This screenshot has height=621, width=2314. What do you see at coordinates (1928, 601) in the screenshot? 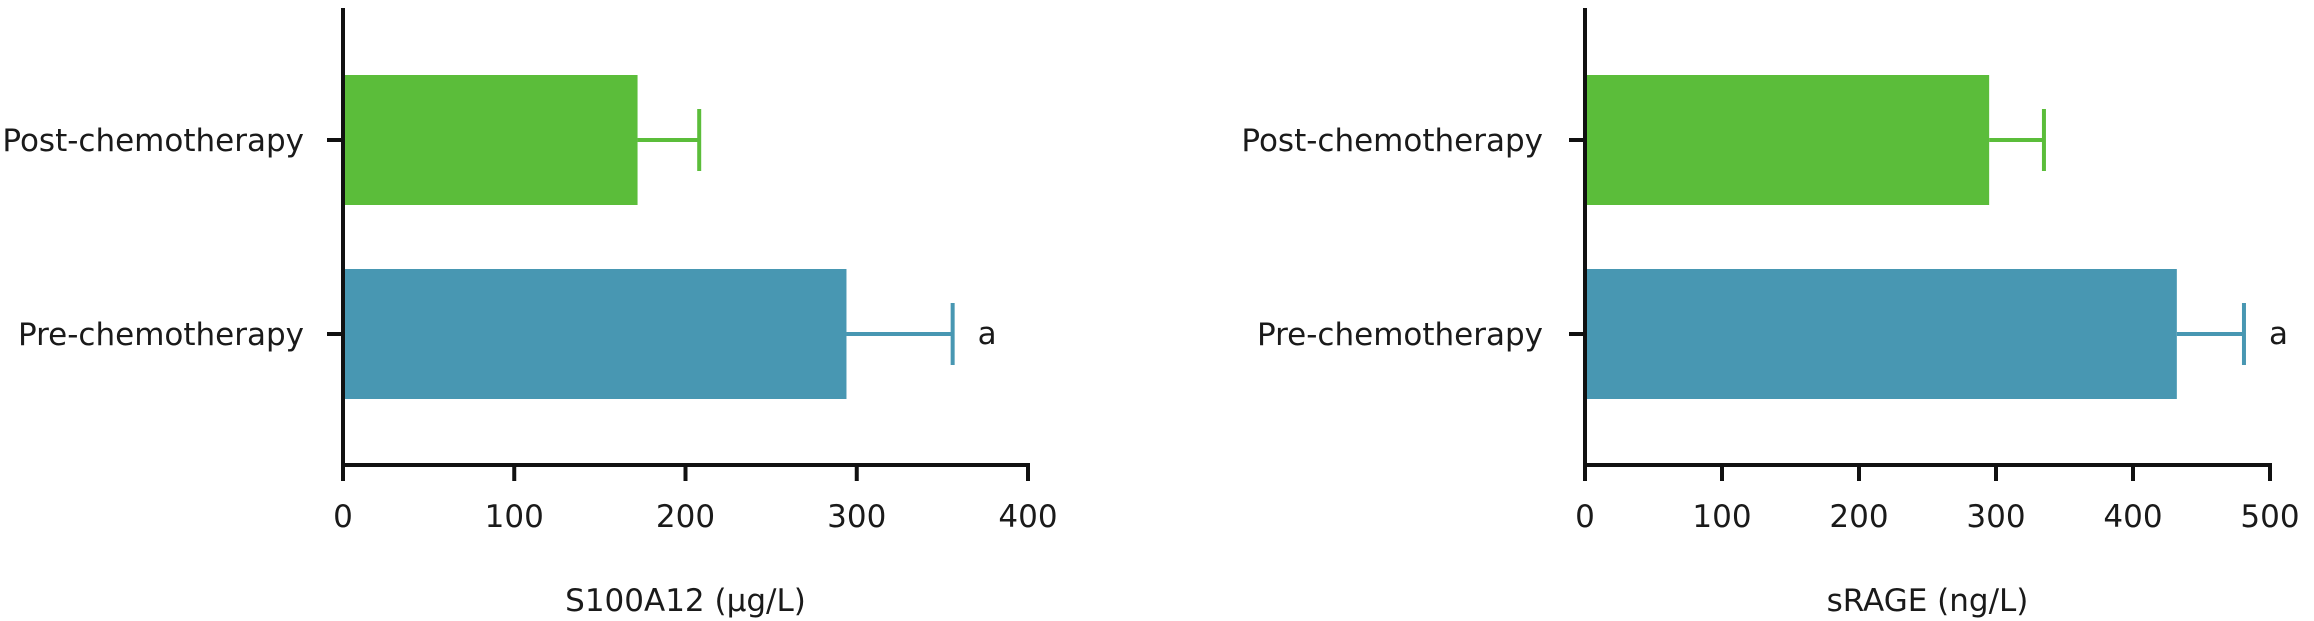
I see `x-axis-title: sRAGE (ng/L)` at bounding box center [1928, 601].